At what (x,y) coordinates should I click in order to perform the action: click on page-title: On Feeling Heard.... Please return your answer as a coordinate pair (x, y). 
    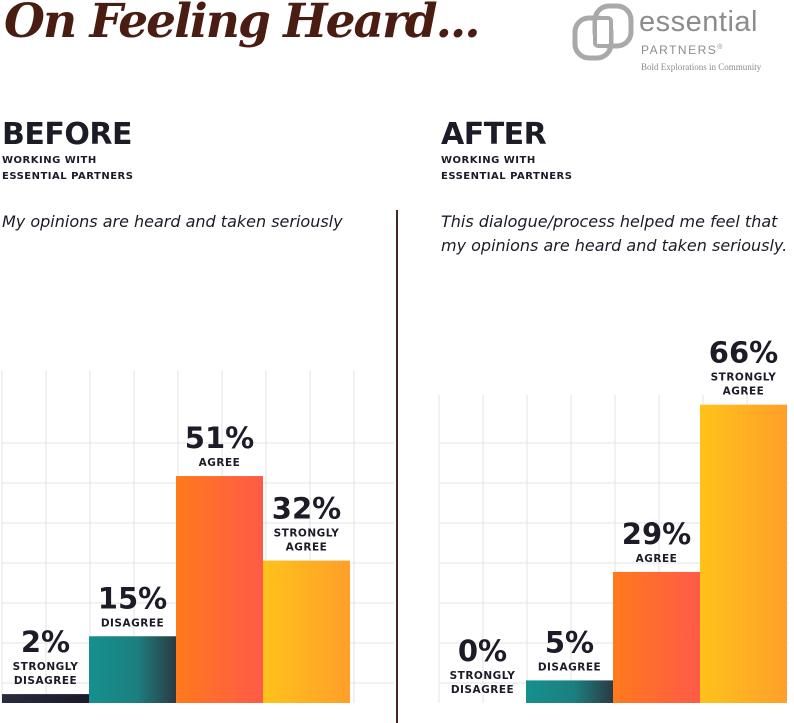
    Looking at the image, I should click on (242, 24).